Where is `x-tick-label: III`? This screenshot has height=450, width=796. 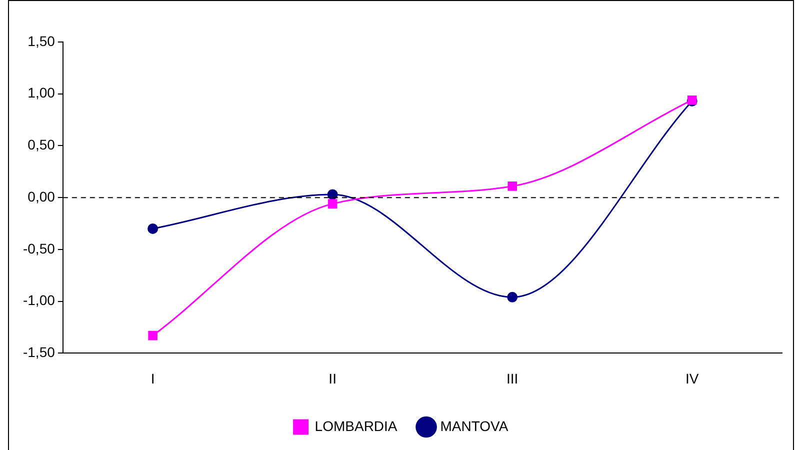 x-tick-label: III is located at coordinates (512, 378).